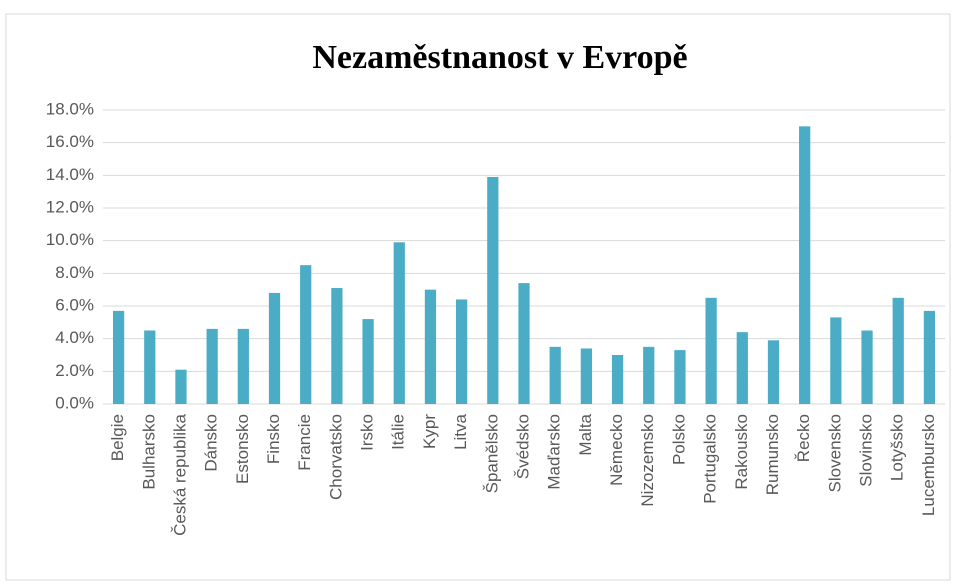  Describe the element at coordinates (398, 432) in the screenshot. I see `x-tick-label: Itálie` at that location.